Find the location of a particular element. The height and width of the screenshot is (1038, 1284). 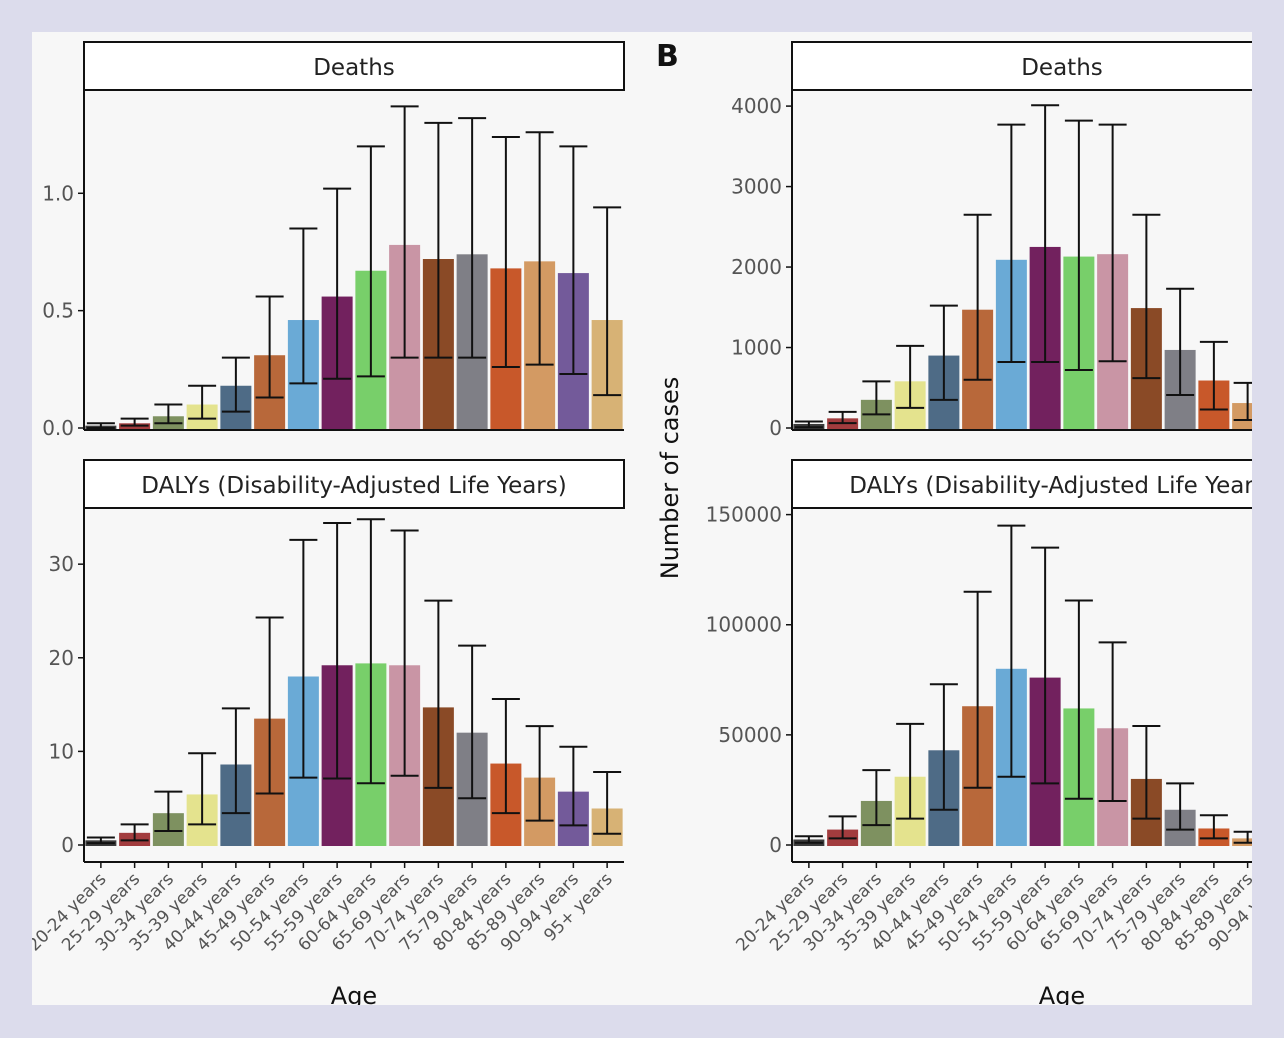

y-tick-label: 0.5 is located at coordinates (58, 311).